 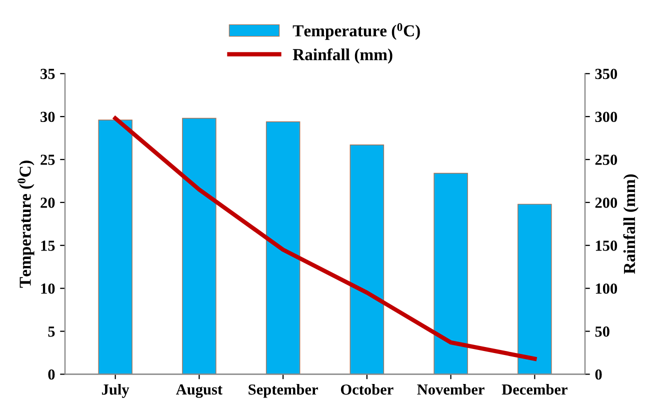 I want to click on y-tick-label: 25, so click(x=47, y=159).